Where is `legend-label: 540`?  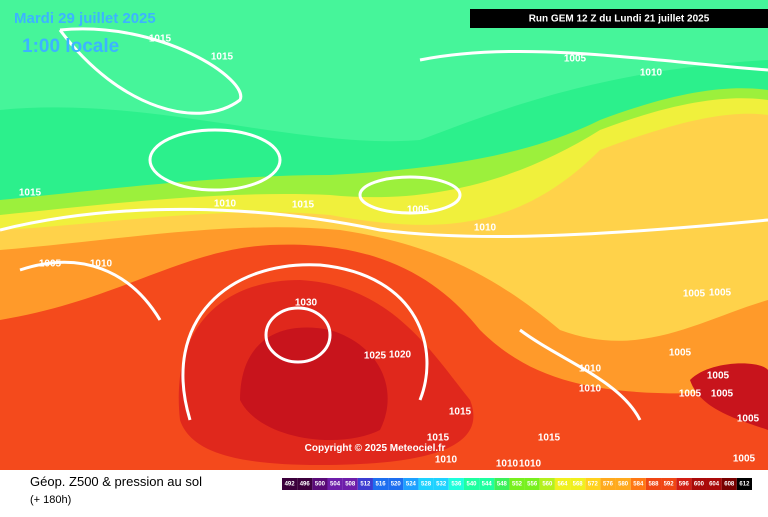 legend-label: 540 is located at coordinates (472, 485).